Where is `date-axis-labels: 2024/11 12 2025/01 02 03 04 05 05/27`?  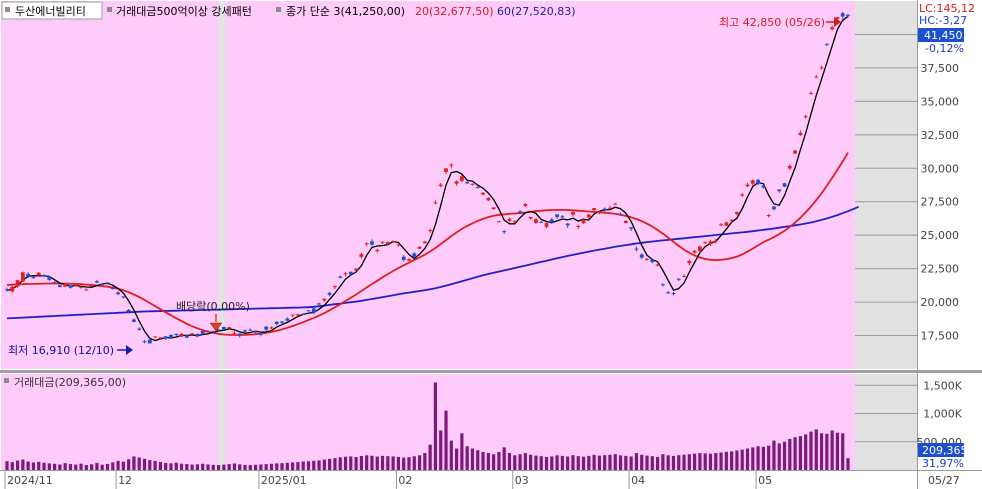 date-axis-labels: 2024/11 12 2025/01 02 03 04 05 05/27 is located at coordinates (482, 480).